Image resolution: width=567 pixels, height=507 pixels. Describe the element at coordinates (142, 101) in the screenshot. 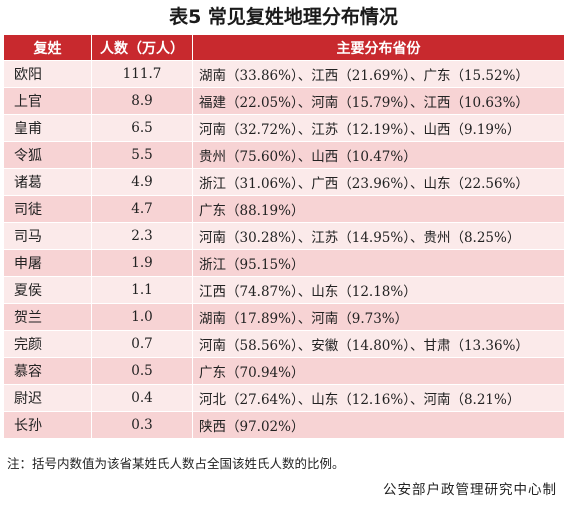

I see `cell-population: 8.9` at that location.